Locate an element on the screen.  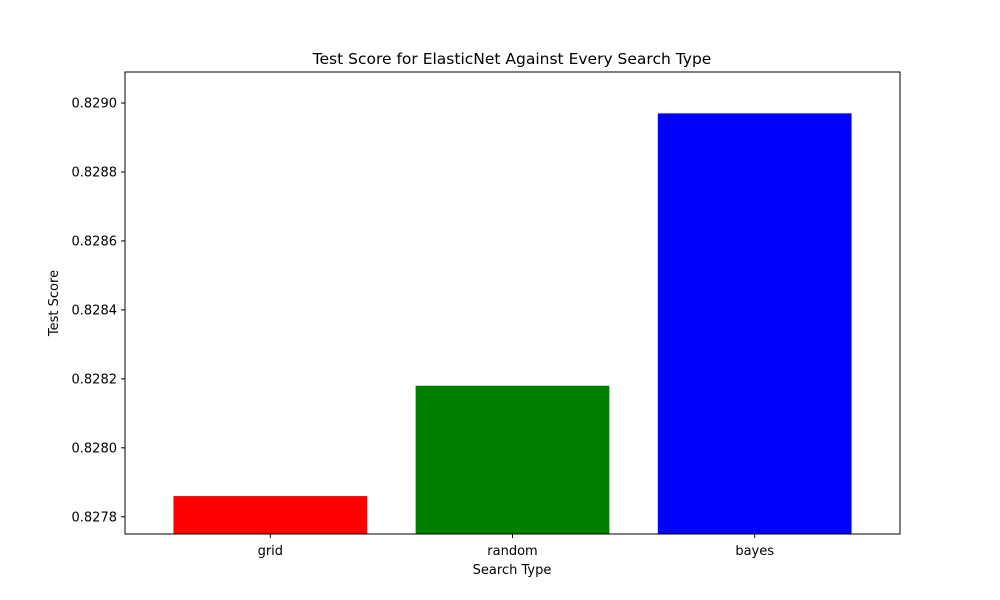
y-tick-label: 0.8288 is located at coordinates (95, 172).